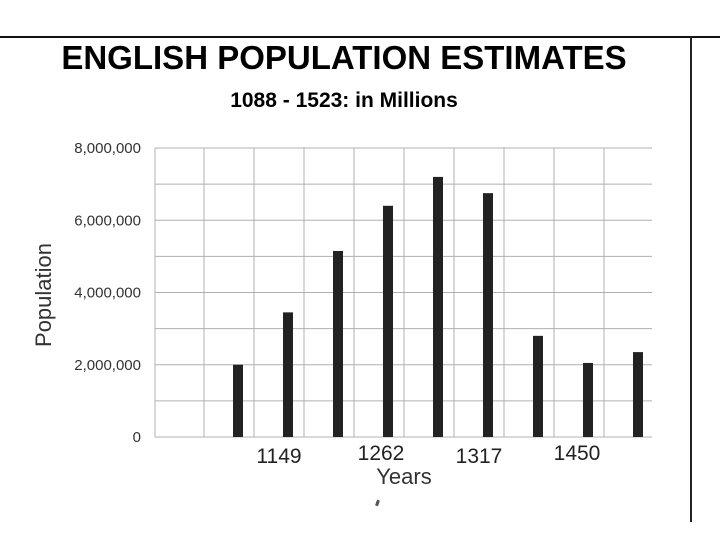 The height and width of the screenshot is (540, 720). I want to click on y-axis-ticks: 0 2,000,000 4,000,000 6,000,000 8,000,000, so click(107, 293).